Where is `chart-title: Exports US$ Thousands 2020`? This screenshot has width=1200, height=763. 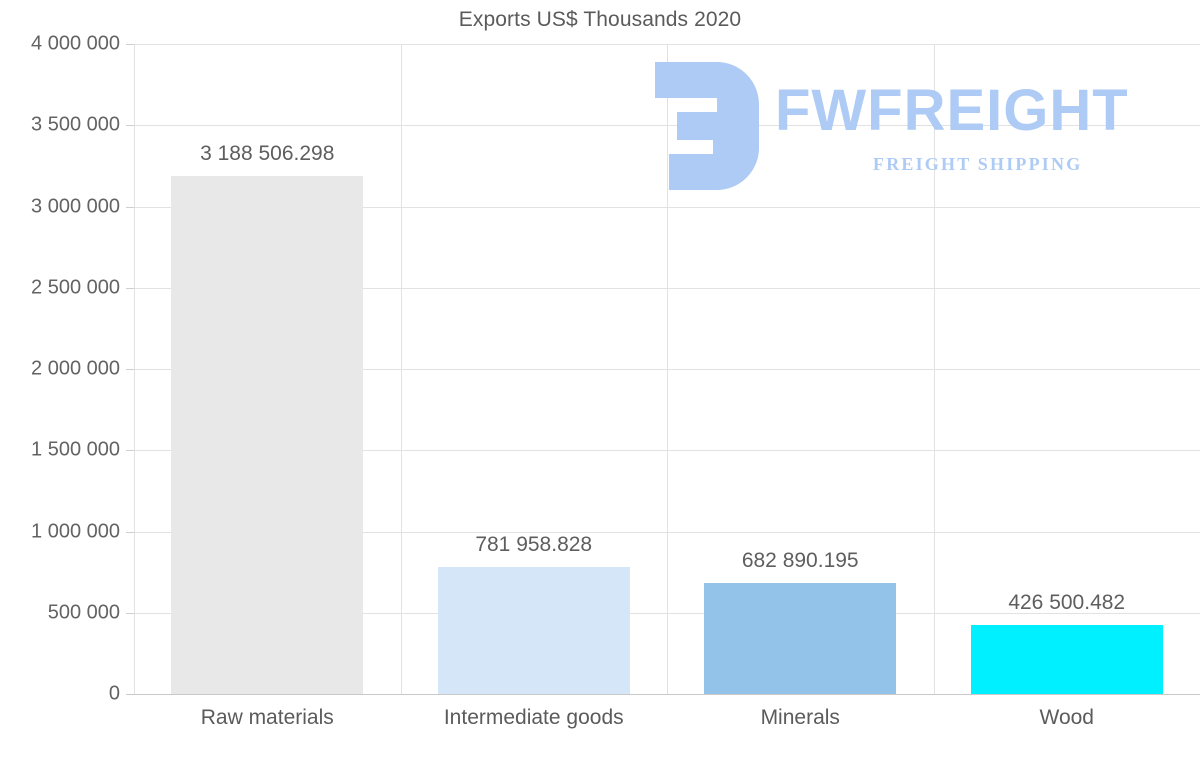 chart-title: Exports US$ Thousands 2020 is located at coordinates (600, 19).